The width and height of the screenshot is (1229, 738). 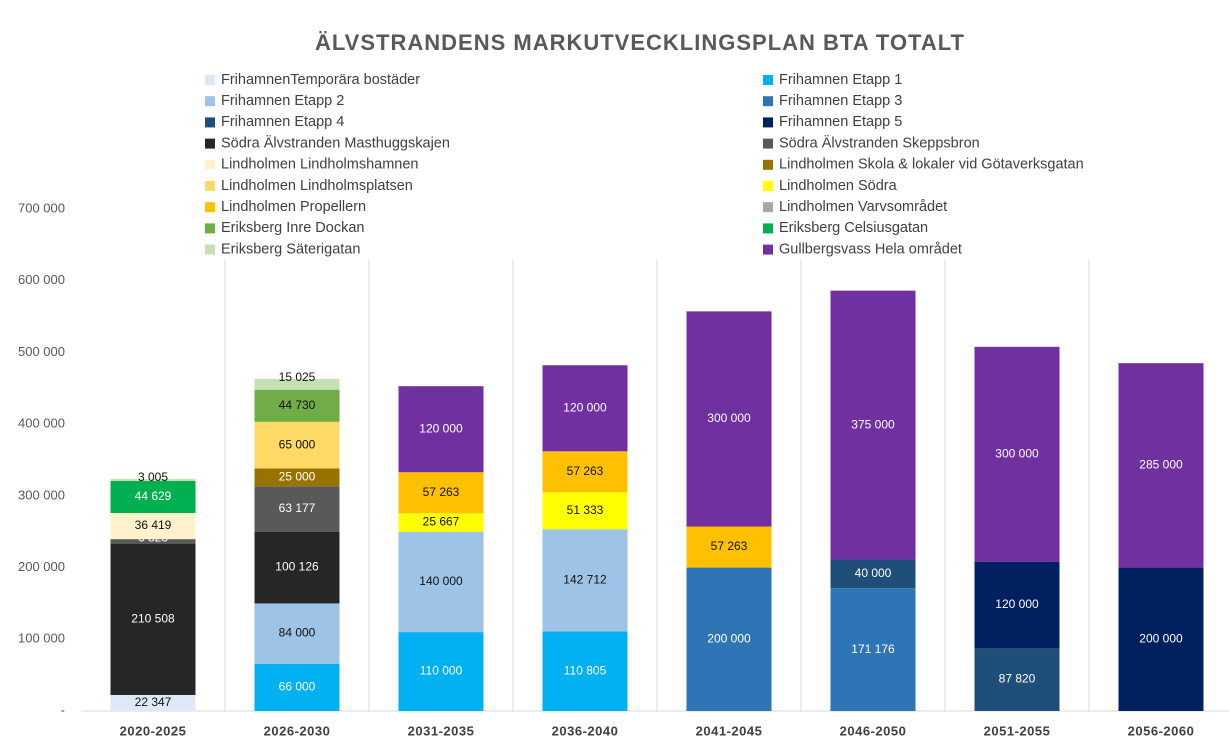 I want to click on legend-label: Frihamnen Etapp 1, so click(x=840, y=80).